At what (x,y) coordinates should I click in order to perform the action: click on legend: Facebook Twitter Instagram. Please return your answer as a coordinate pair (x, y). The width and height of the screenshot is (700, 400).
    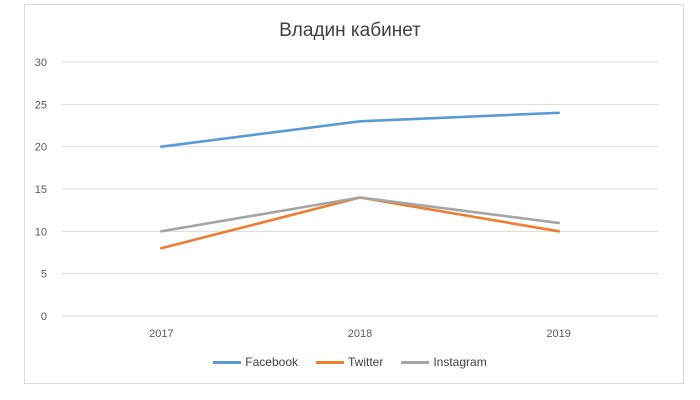
    Looking at the image, I should click on (350, 362).